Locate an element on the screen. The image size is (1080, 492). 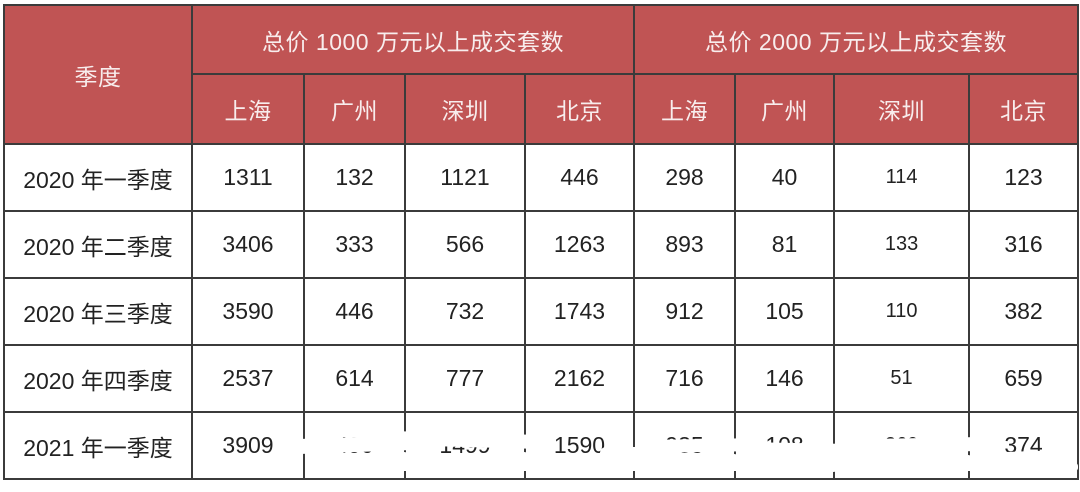
cell-value: 114 is located at coordinates (902, 177).